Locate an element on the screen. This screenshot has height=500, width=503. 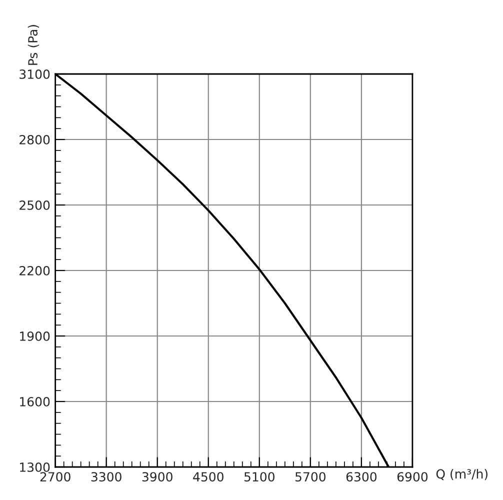
y-tick-label: 1900 is located at coordinates (35, 336).